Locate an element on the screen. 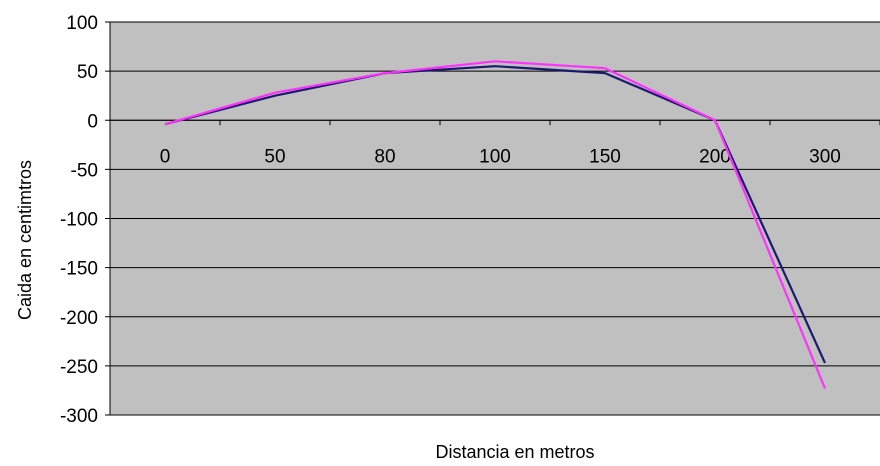 The image size is (880, 466). x-axis-title: Distancia en metros is located at coordinates (514, 452).